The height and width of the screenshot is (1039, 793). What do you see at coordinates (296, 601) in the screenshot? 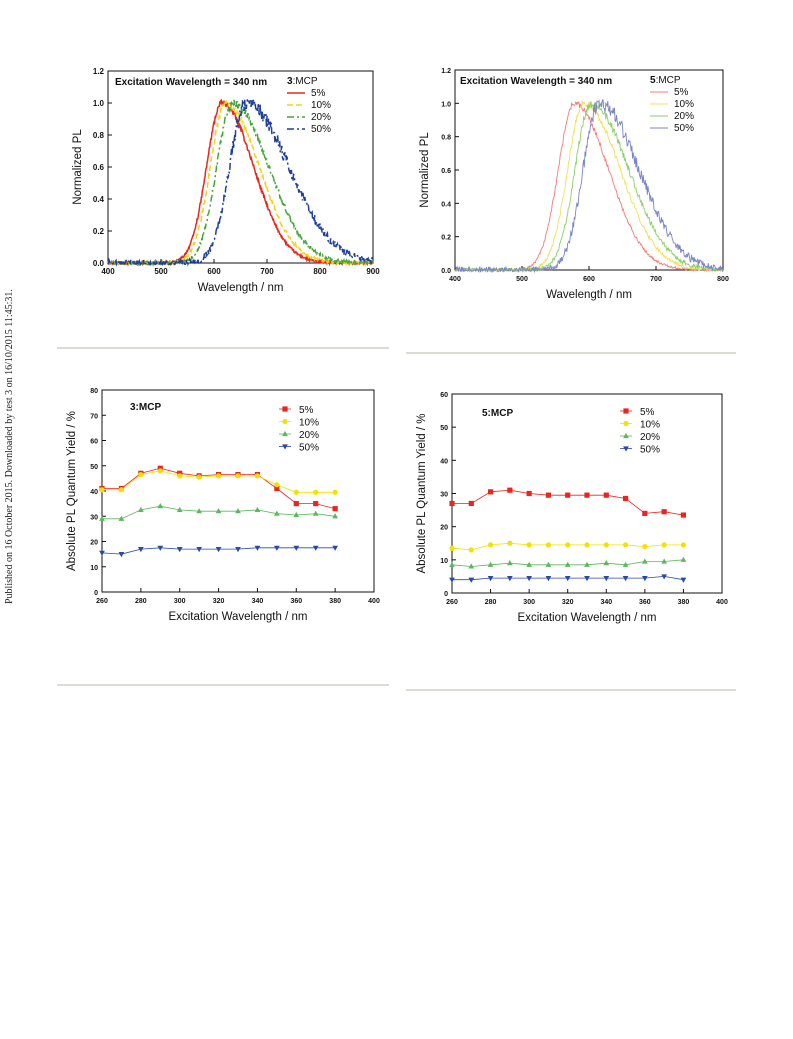
I see `x-tick-label: 360` at bounding box center [296, 601].